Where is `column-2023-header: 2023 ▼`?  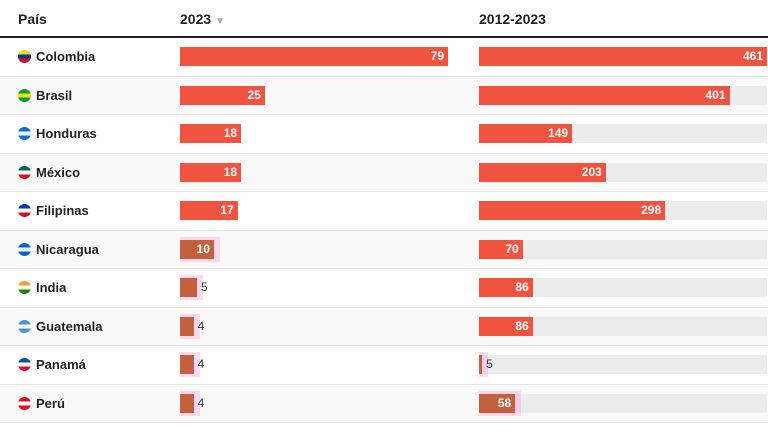 column-2023-header: 2023 ▼ is located at coordinates (202, 19).